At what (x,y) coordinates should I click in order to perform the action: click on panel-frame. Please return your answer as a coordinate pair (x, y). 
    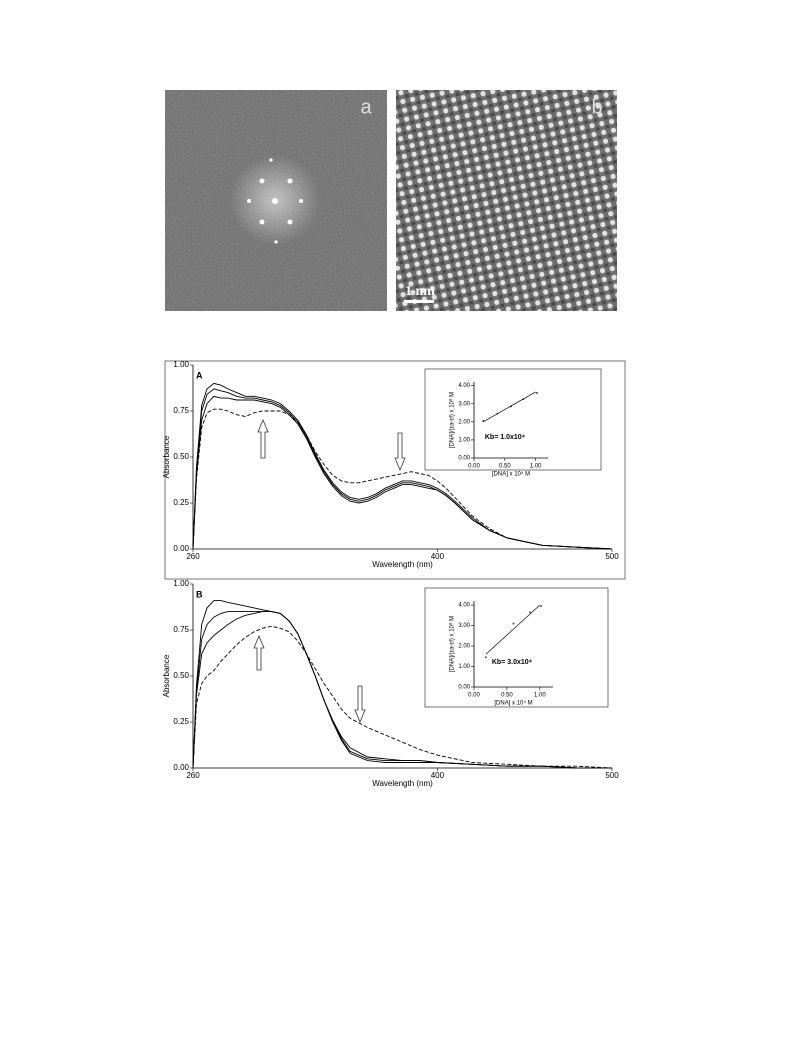
    Looking at the image, I should click on (395, 470).